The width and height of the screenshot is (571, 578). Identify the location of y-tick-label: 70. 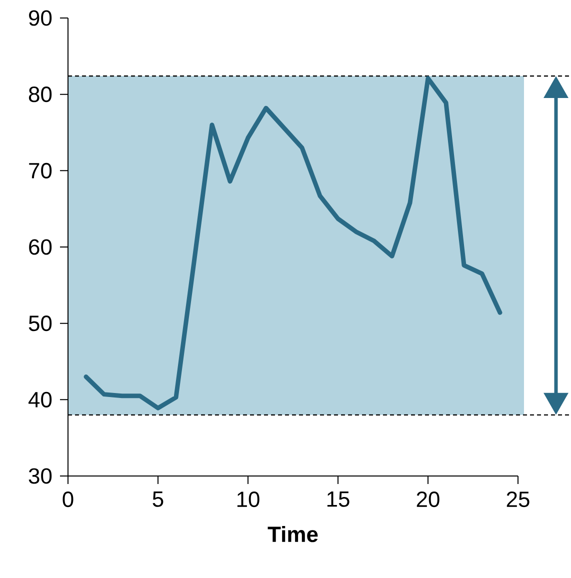
(40, 170).